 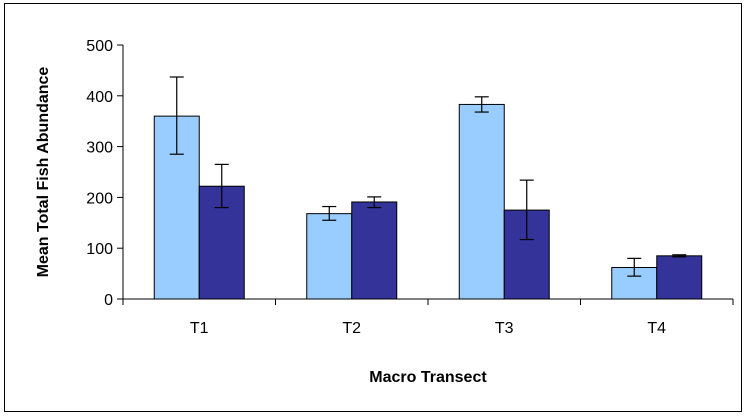 What do you see at coordinates (108, 300) in the screenshot?
I see `y-tick-label: 0` at bounding box center [108, 300].